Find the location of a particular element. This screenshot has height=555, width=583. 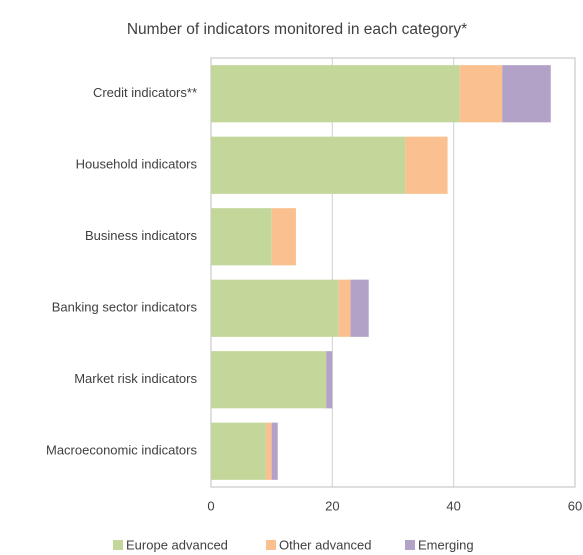

x-tick-label: 20 is located at coordinates (332, 505).